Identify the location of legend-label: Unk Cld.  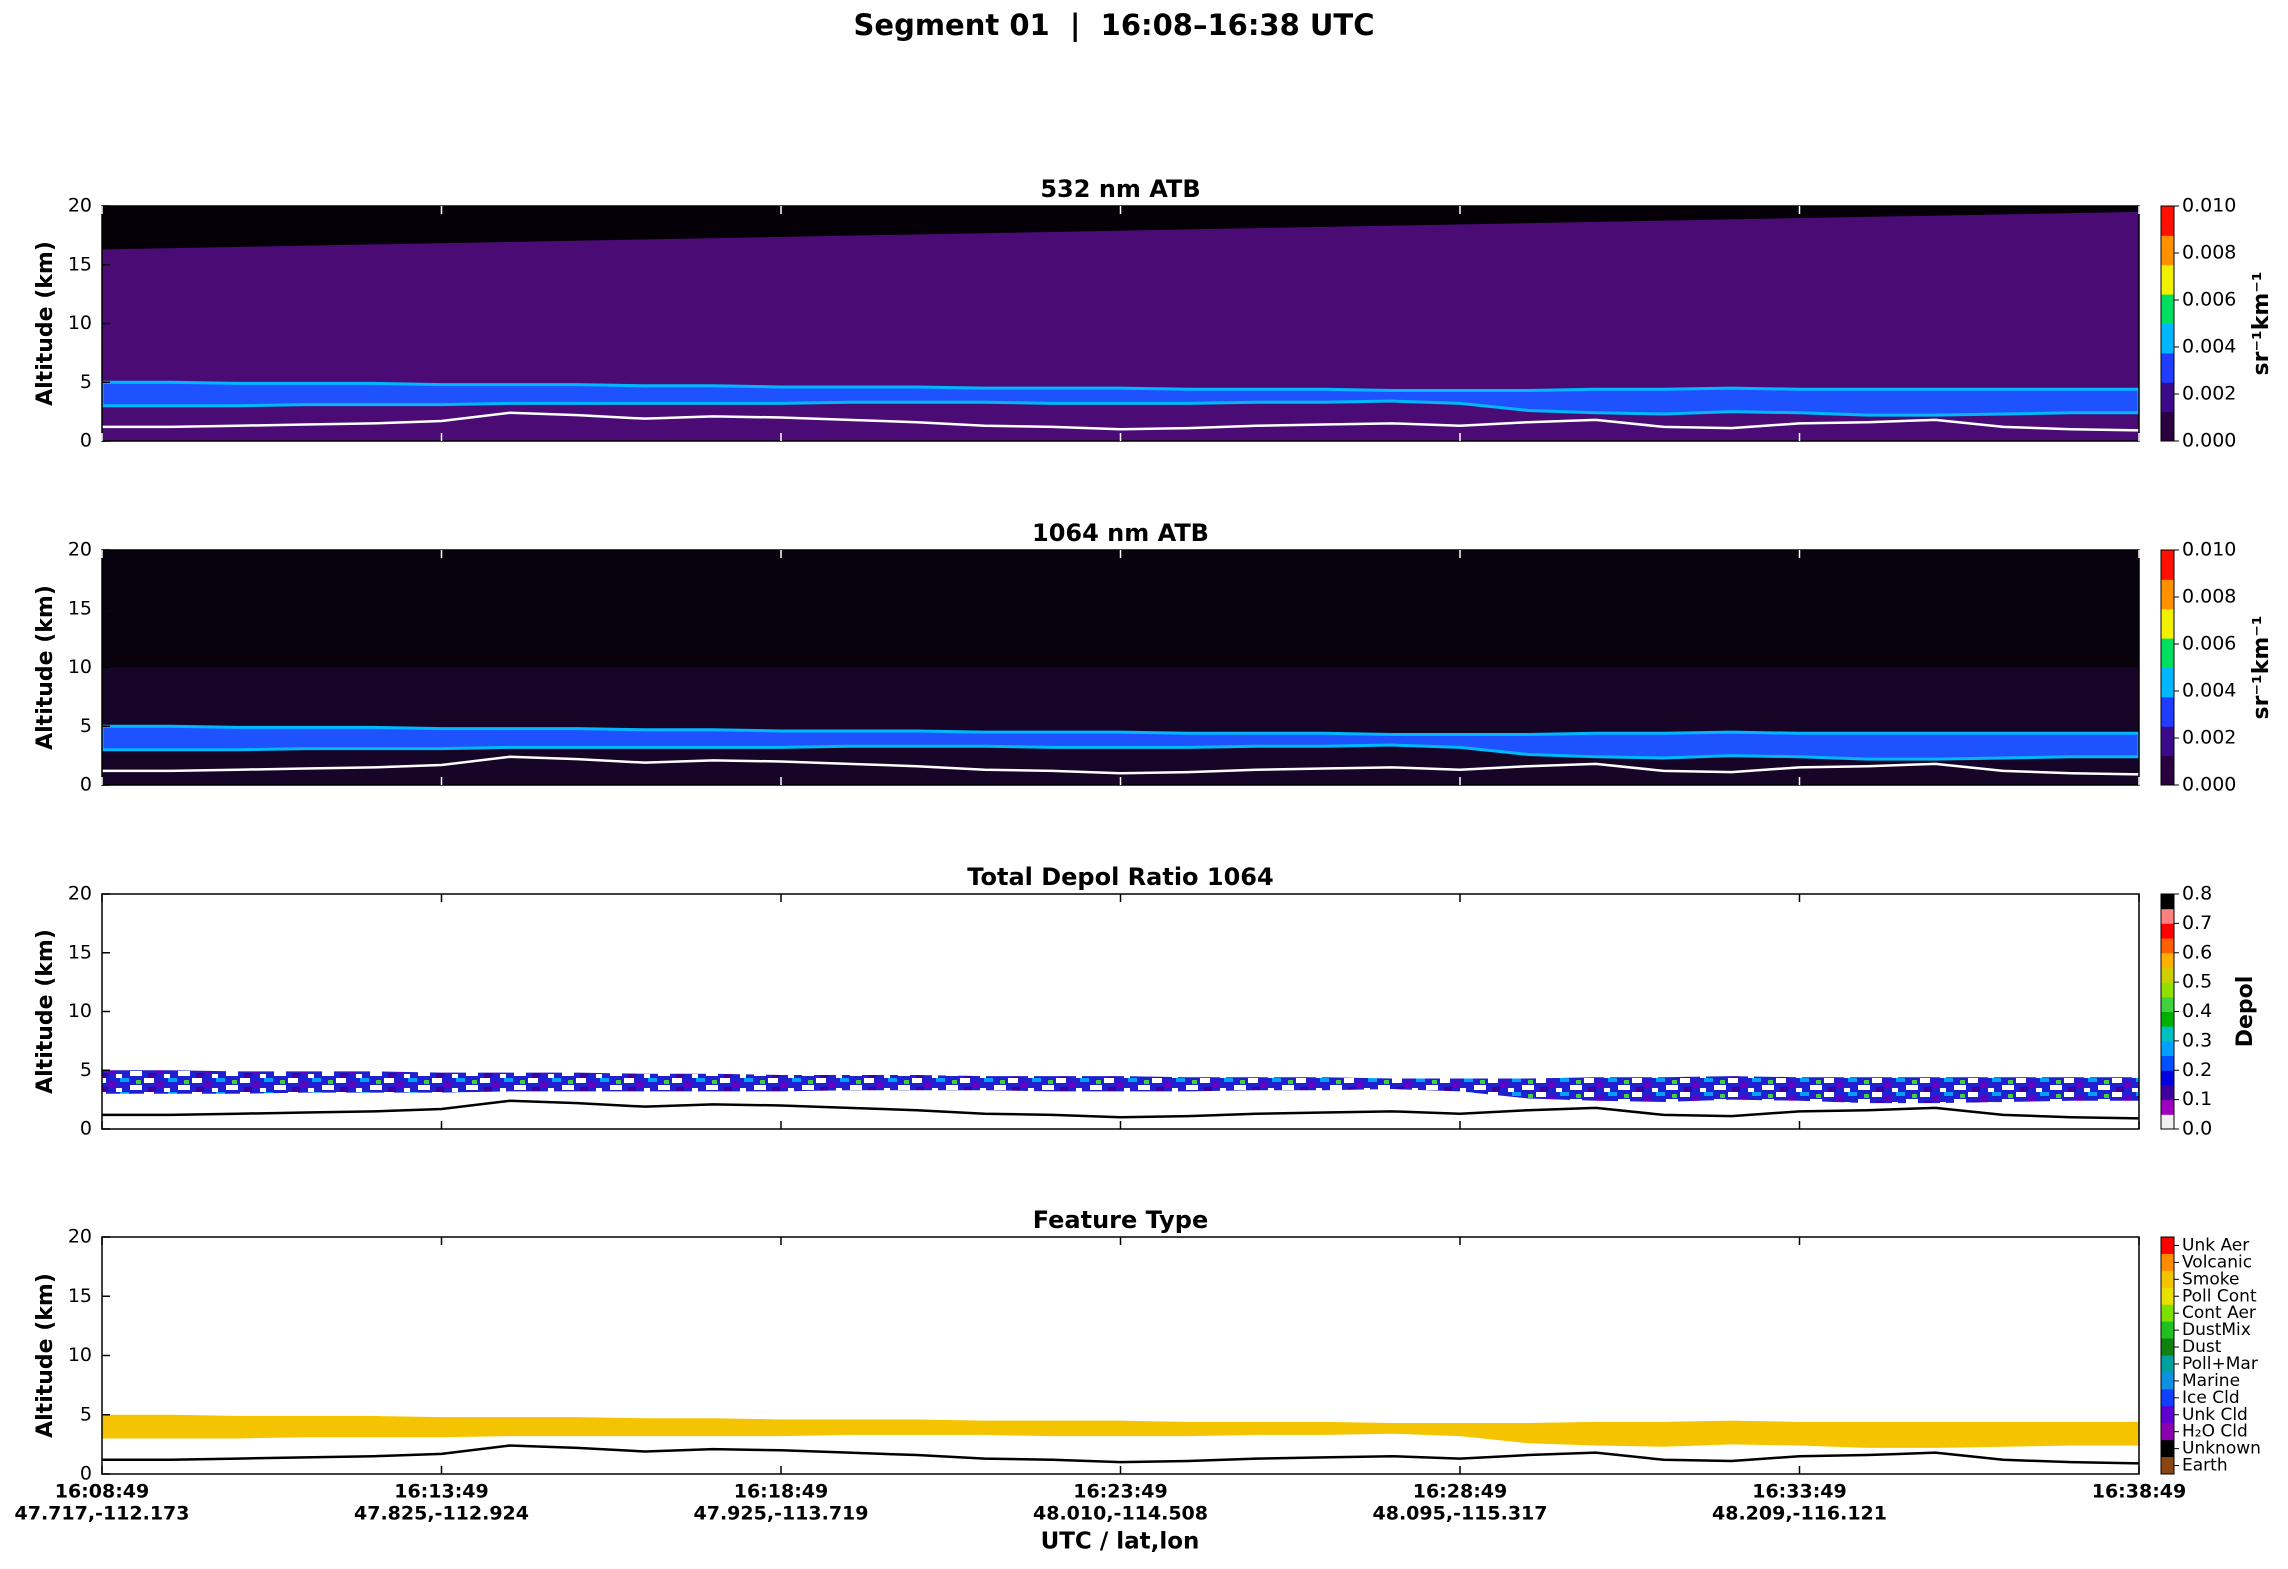
(2215, 1415).